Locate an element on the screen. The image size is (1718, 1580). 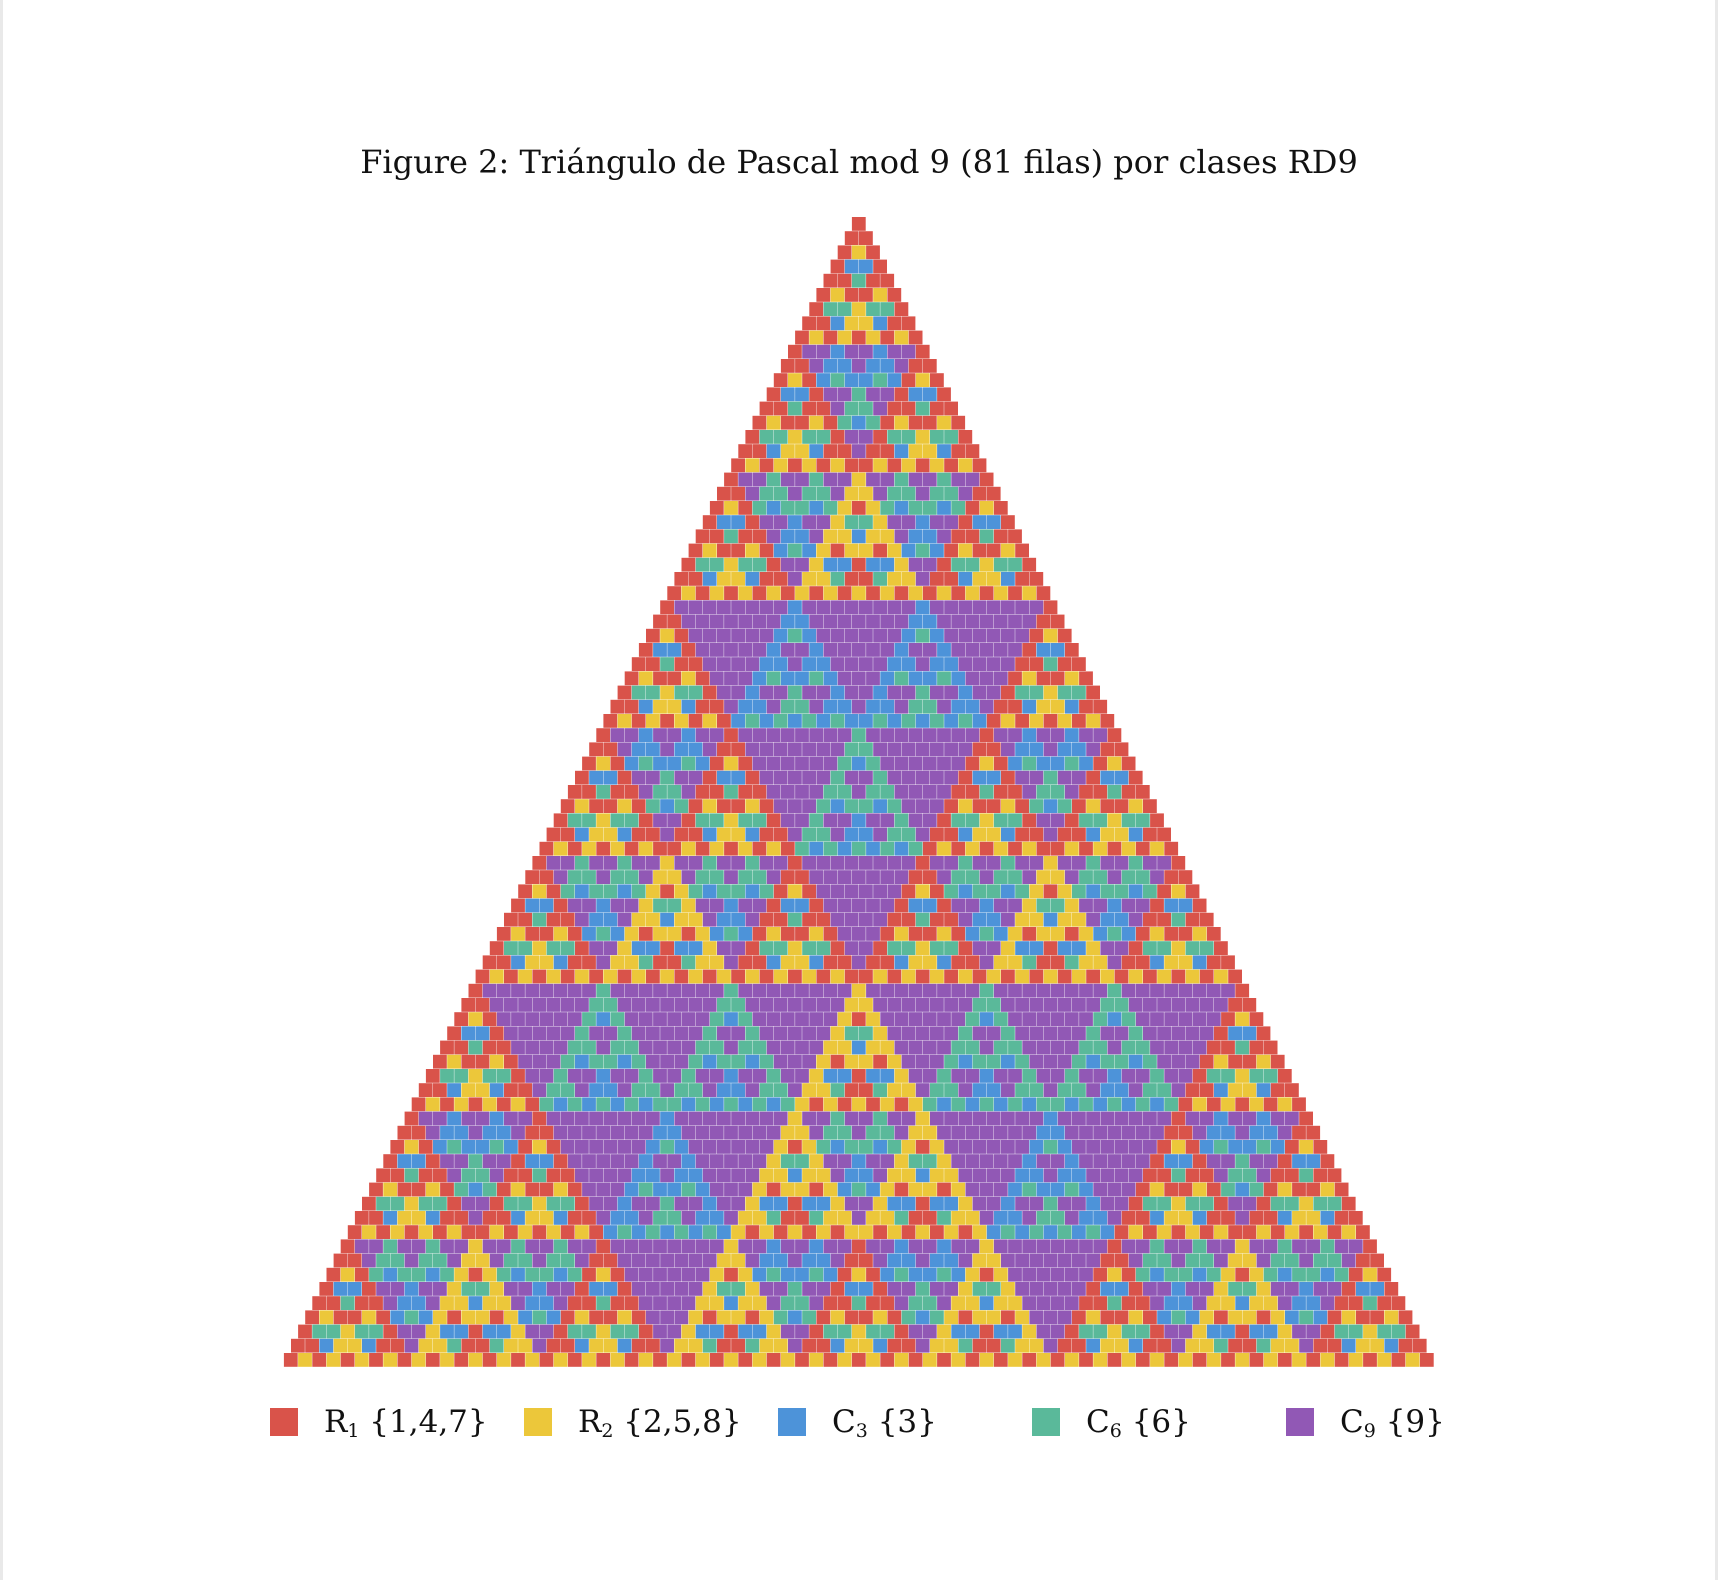
legend-item-c3: C3 {3} is located at coordinates (857, 1422).